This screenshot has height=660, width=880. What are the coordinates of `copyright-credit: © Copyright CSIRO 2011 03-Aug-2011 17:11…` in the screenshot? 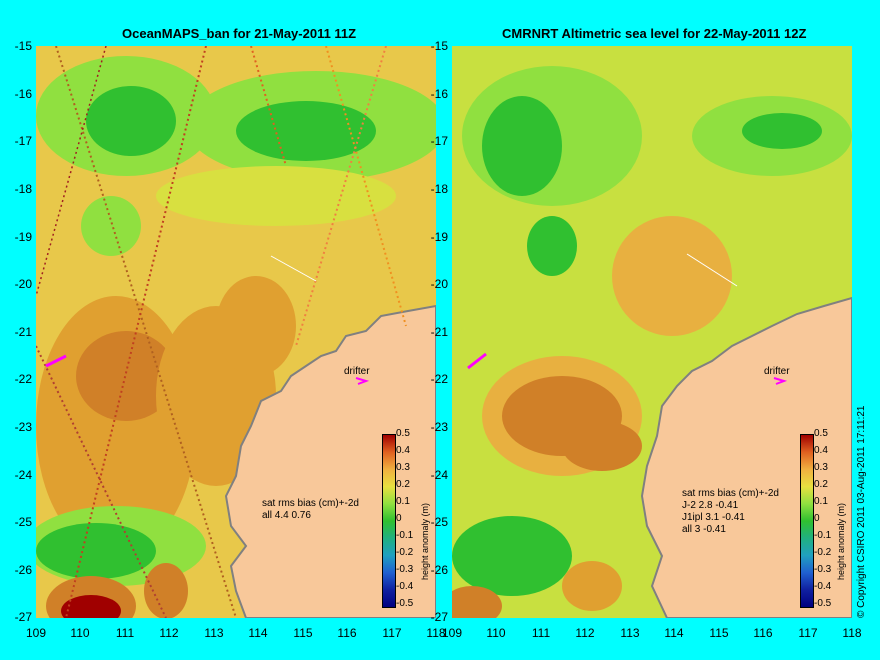 It's located at (861, 512).